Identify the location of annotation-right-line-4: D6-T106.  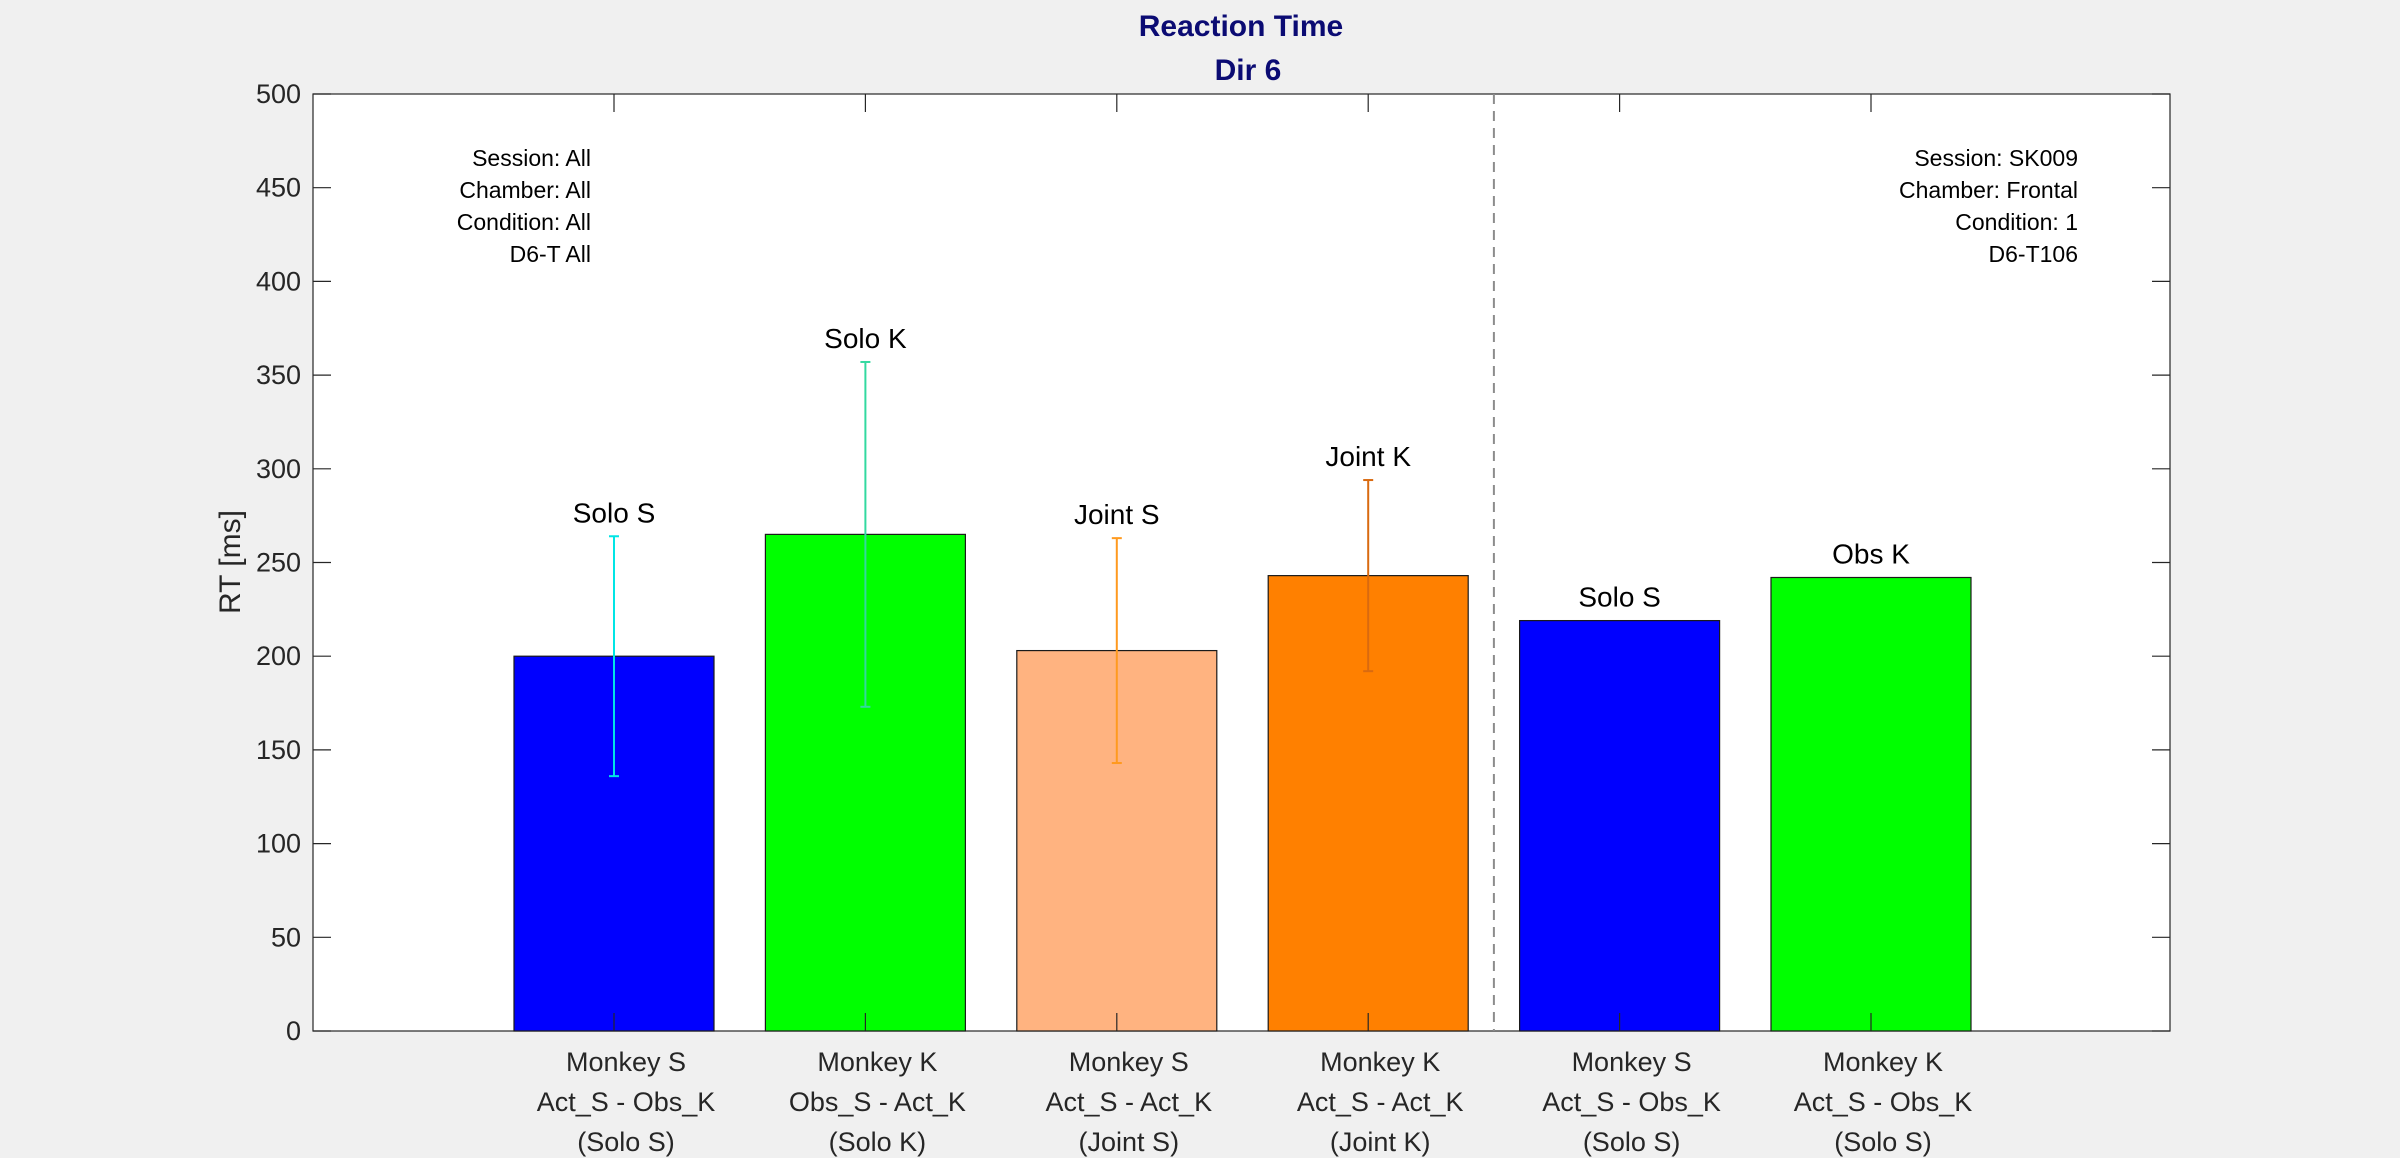
(2033, 254).